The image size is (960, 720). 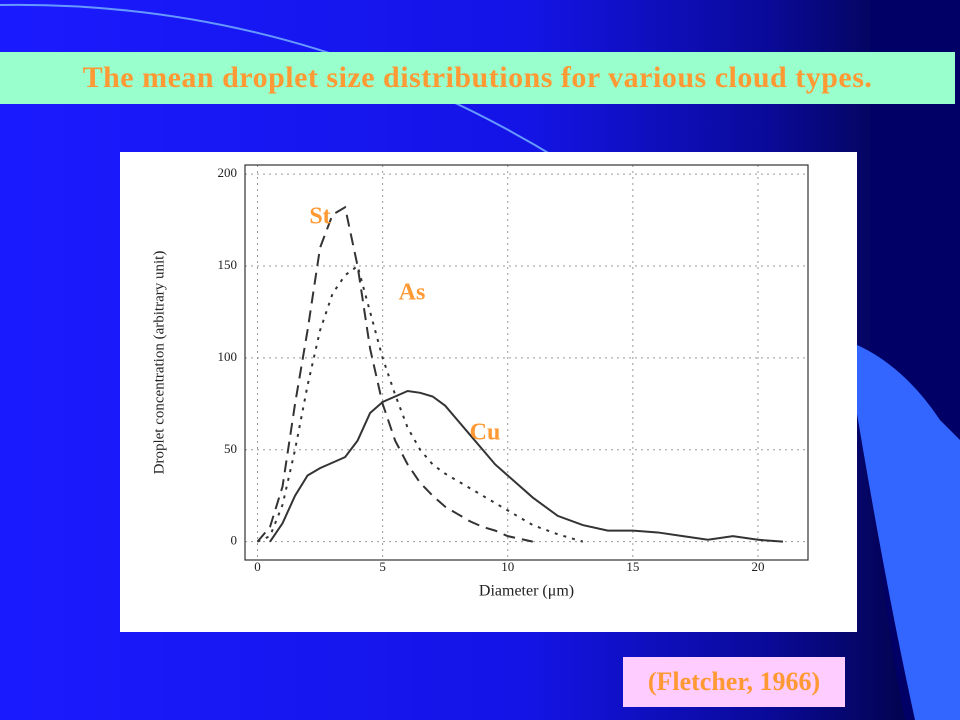 I want to click on x-tick-label: 10, so click(x=507, y=566).